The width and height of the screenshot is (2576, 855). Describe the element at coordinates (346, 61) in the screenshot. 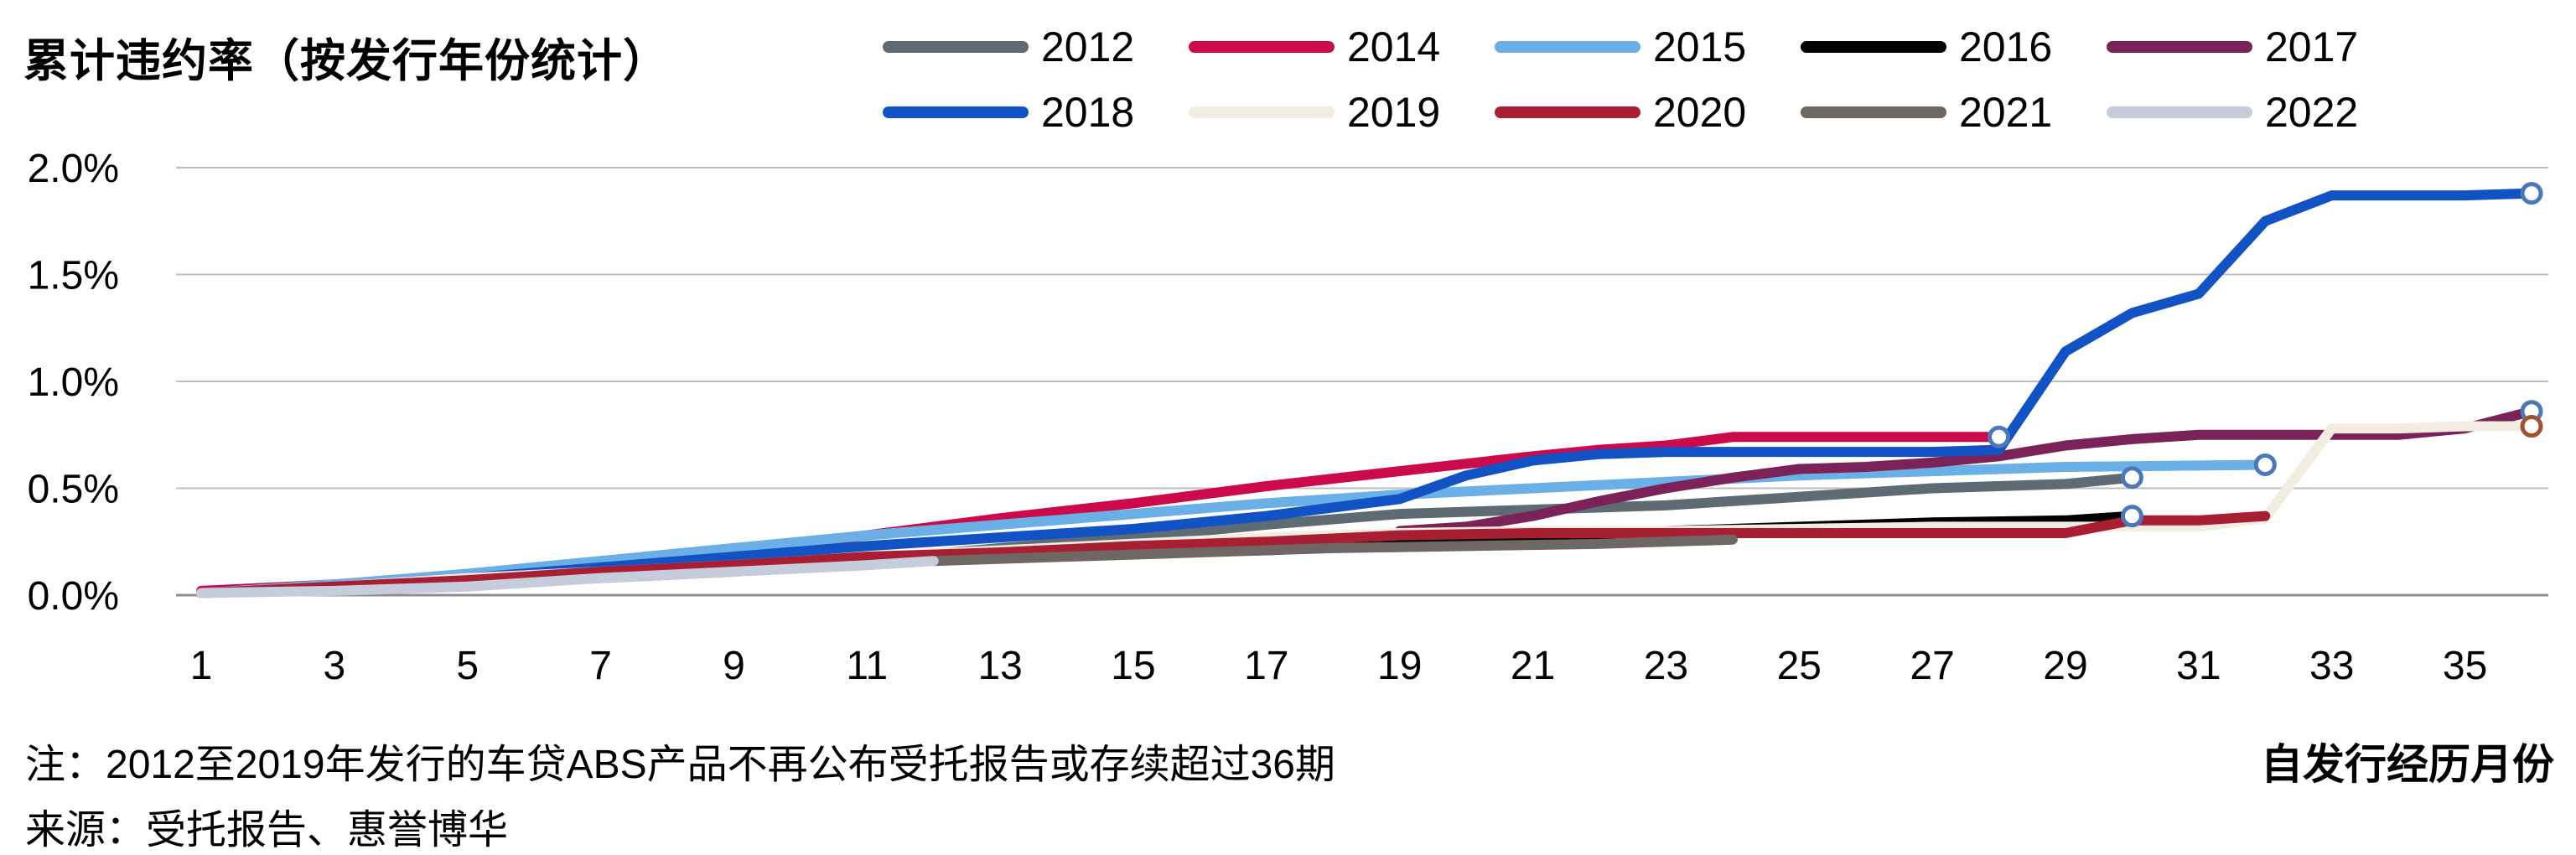

I see `chart-title: 累计违约率（按发行年份统计）` at that location.